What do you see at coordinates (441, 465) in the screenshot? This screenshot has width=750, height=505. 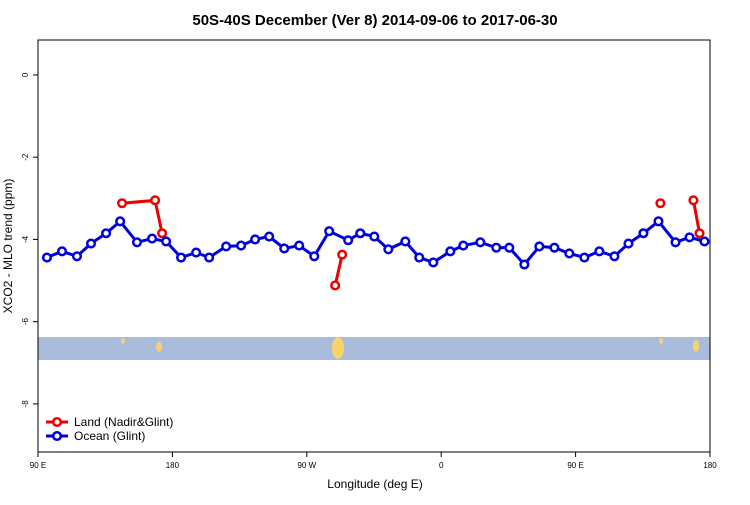 I see `x-tick-label: 0` at bounding box center [441, 465].